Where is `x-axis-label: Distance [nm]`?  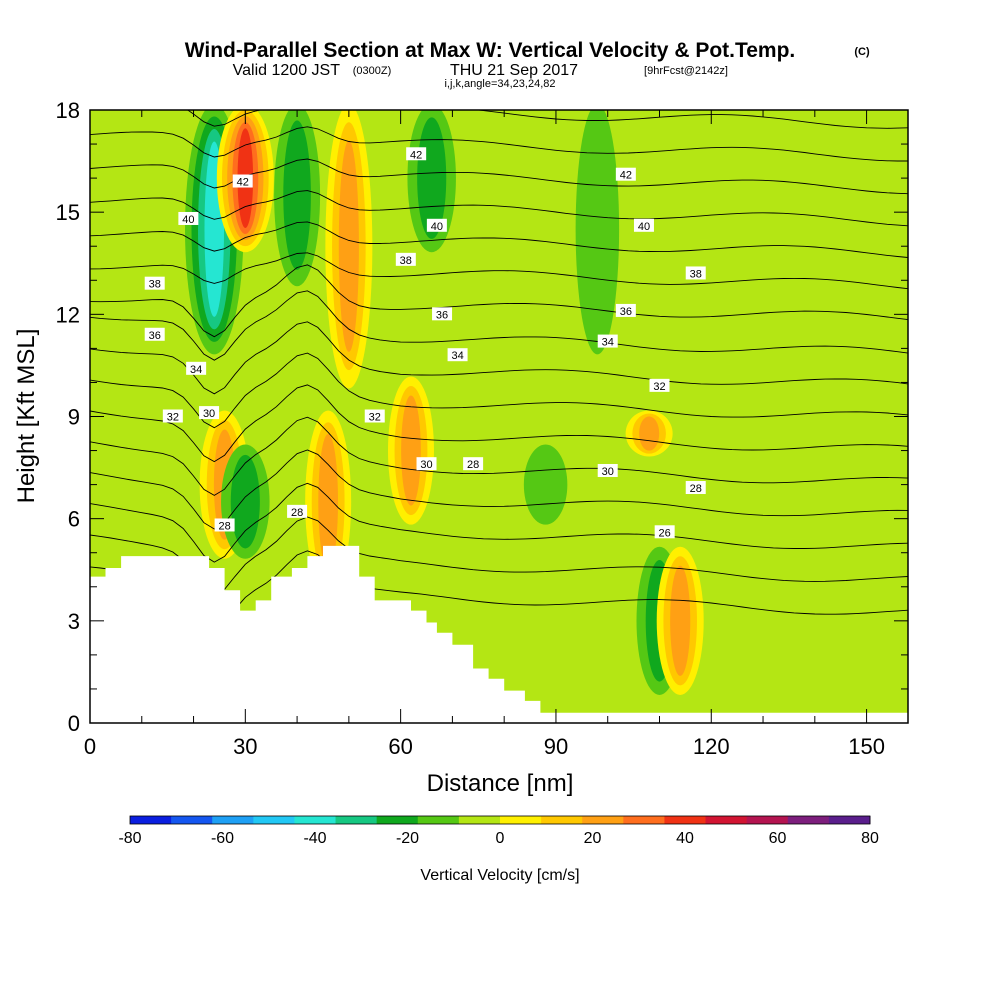
x-axis-label: Distance [nm] is located at coordinates (500, 783).